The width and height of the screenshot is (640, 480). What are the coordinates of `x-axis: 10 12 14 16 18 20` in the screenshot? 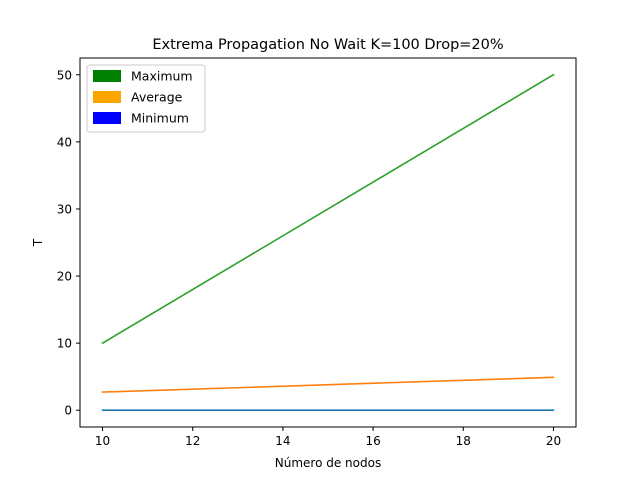 It's located at (328, 437).